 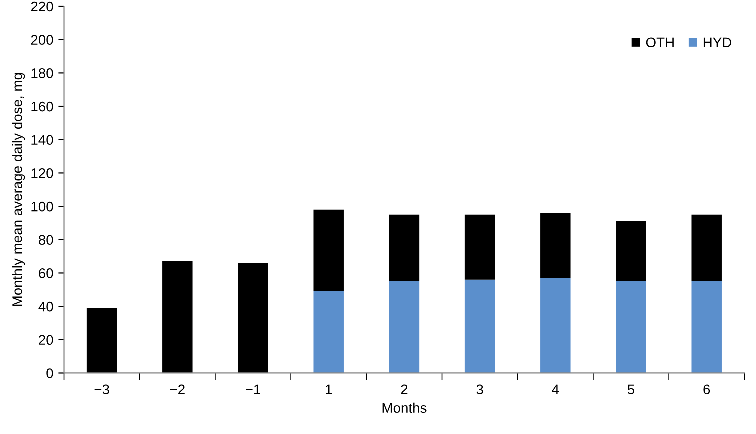 I want to click on legend-label: HYD, so click(x=718, y=43).